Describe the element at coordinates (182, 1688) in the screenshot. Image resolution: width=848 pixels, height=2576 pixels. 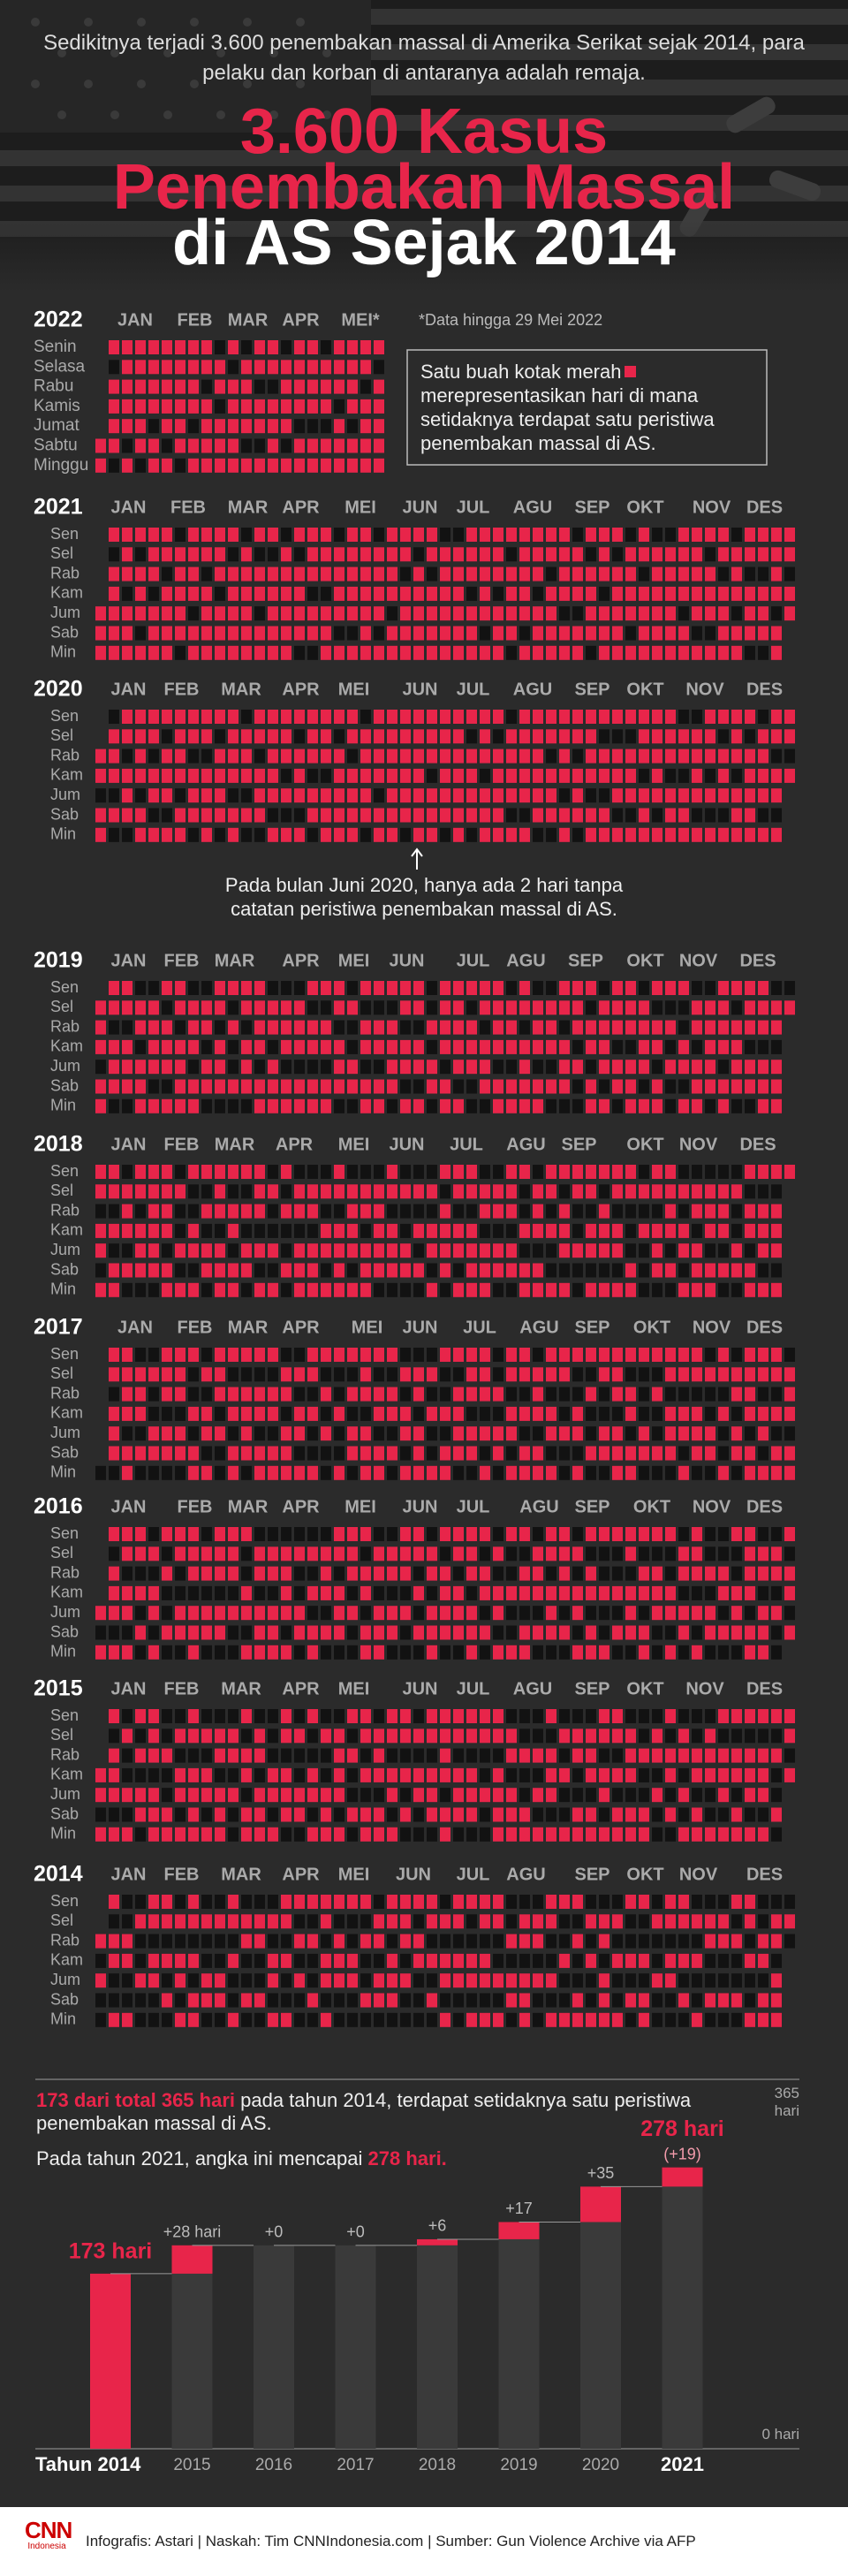
I see `month-label: FEB` at that location.